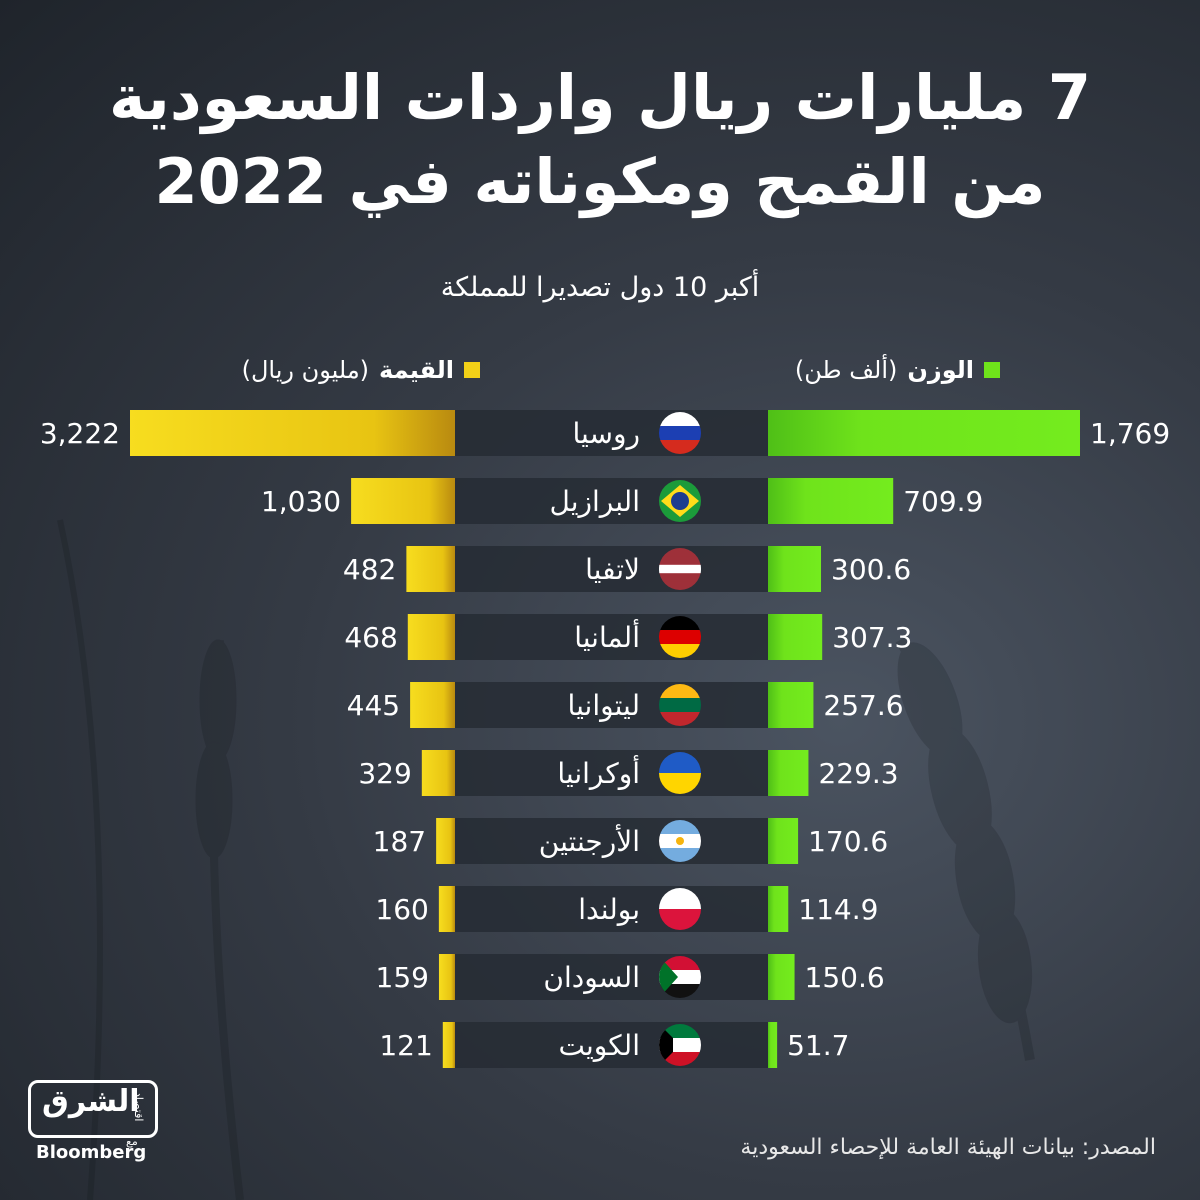 The height and width of the screenshot is (1200, 1200). Describe the element at coordinates (373, 705) in the screenshot. I see `value-data-label: 445` at that location.